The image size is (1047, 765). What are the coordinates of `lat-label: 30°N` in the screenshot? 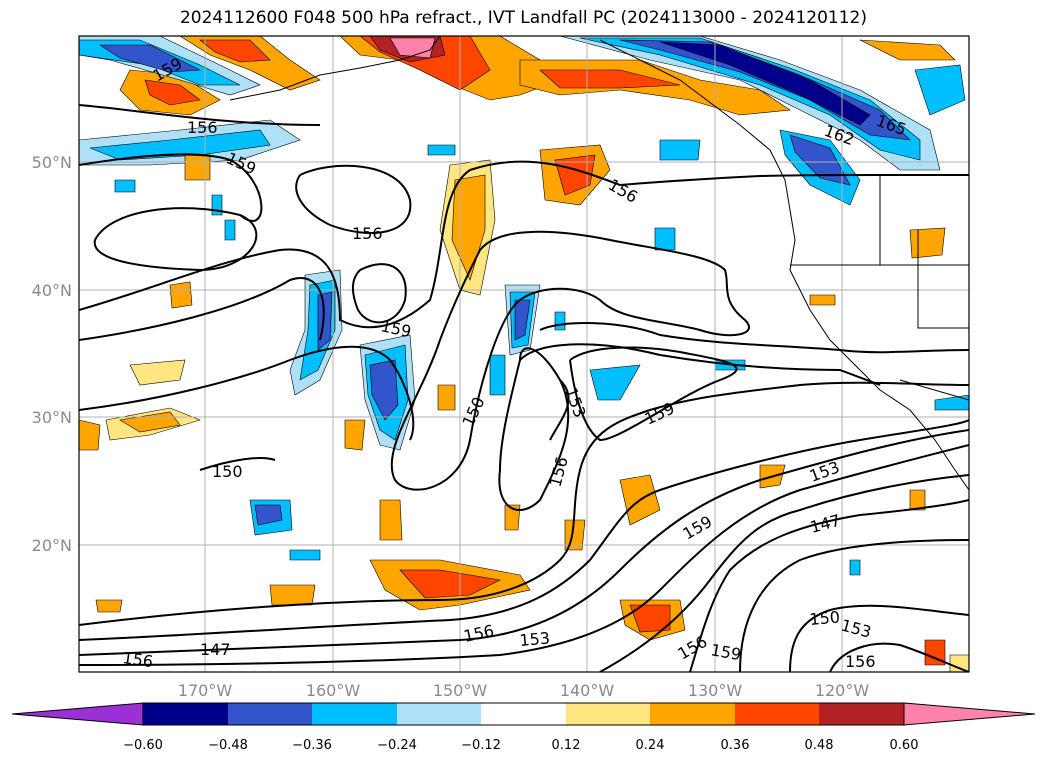 It's located at (52, 417).